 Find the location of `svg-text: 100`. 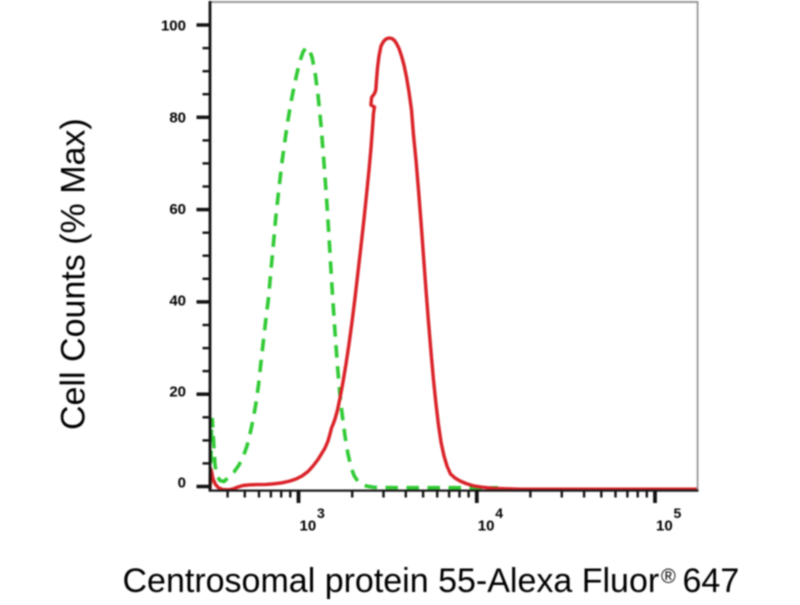

svg-text: 100 is located at coordinates (173, 25).